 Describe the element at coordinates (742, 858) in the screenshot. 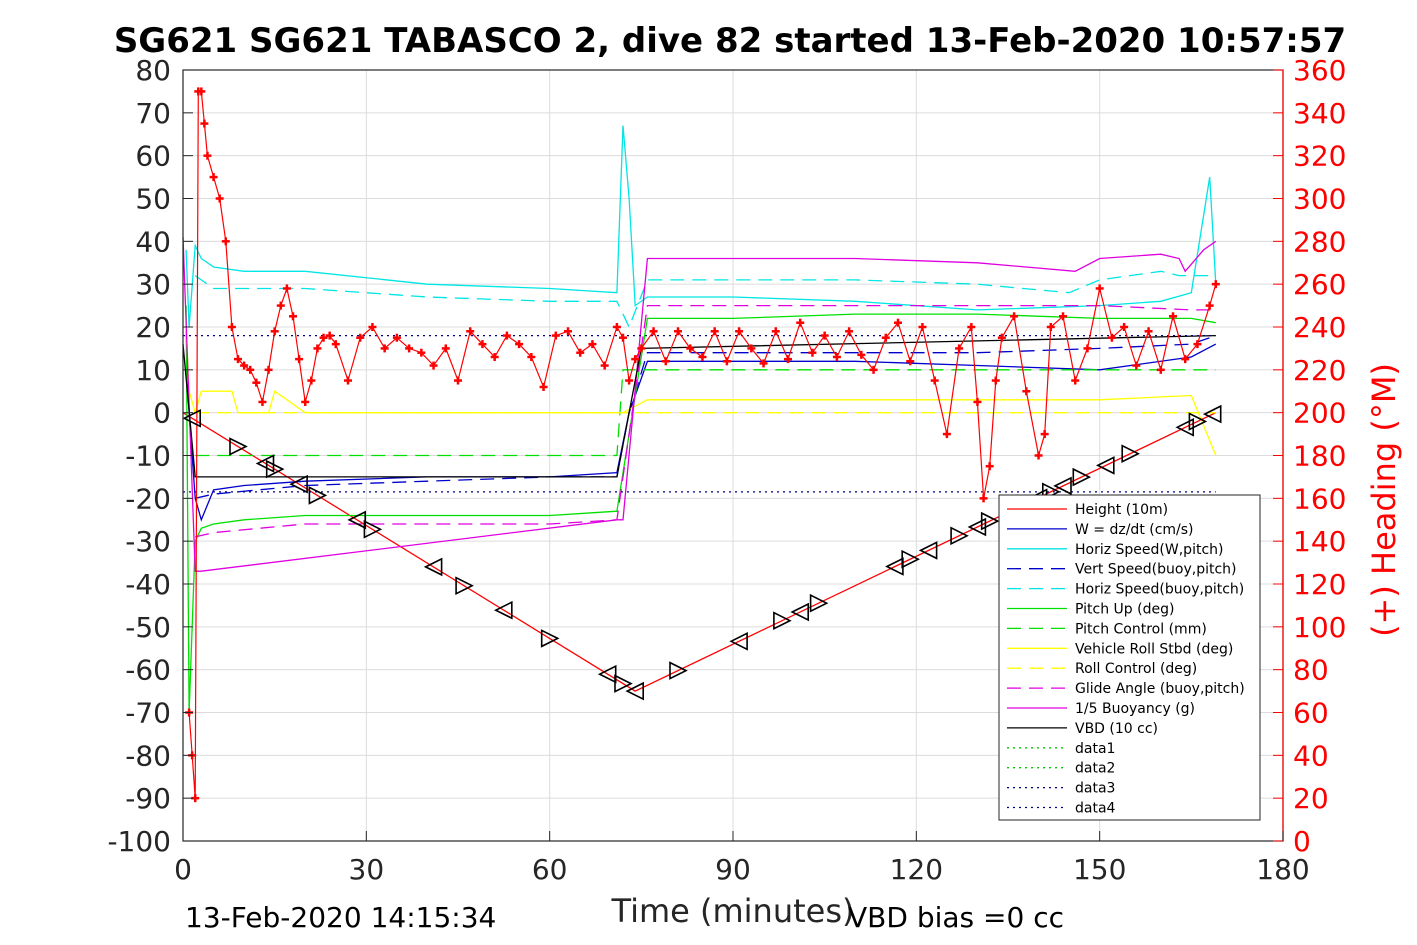

I see `x-axis-ticks: 0 30 60 90 120 150 180` at that location.